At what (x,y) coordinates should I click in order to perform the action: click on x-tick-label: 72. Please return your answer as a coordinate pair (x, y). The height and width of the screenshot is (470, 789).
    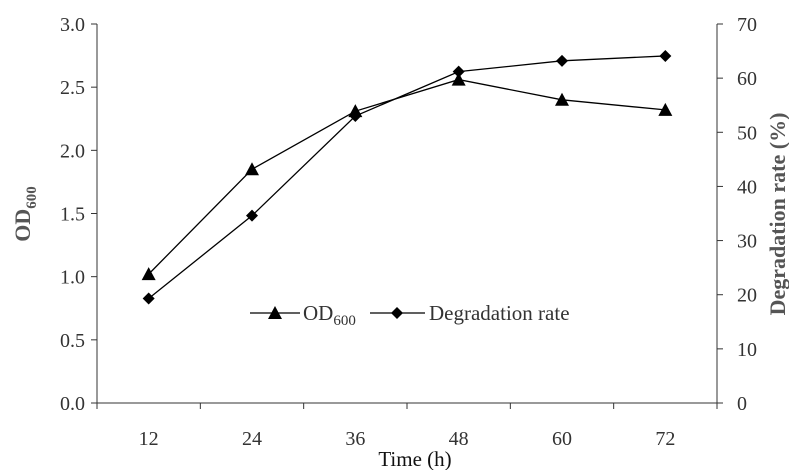
    Looking at the image, I should click on (665, 439).